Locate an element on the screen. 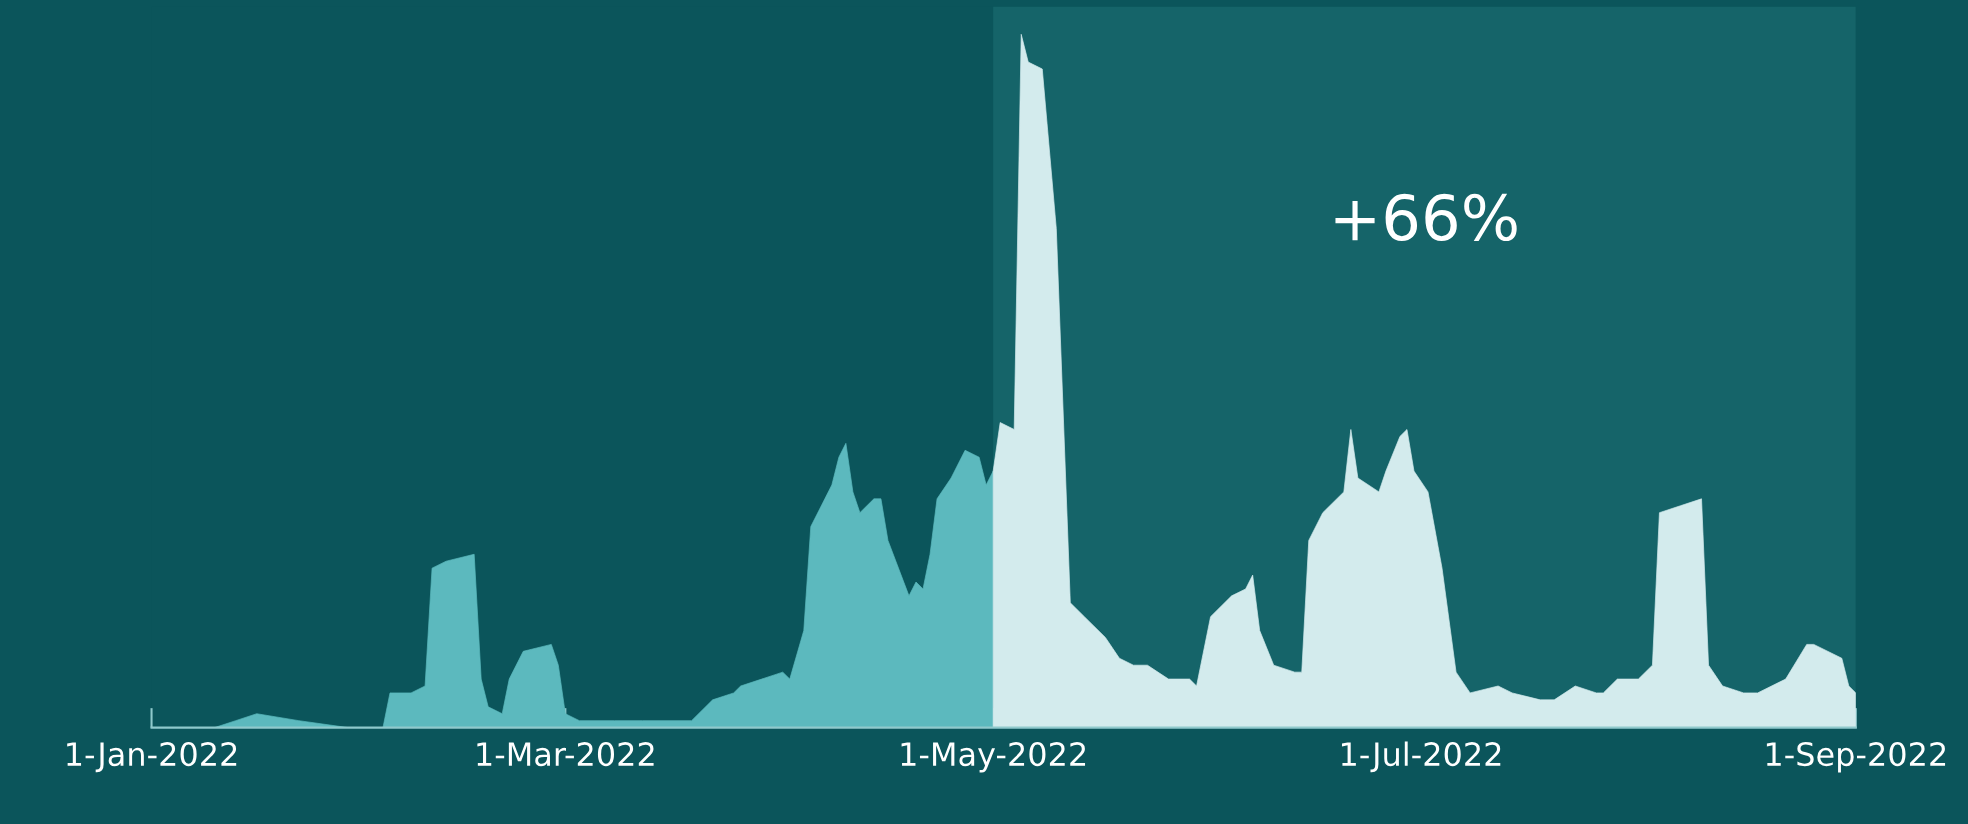 This screenshot has width=1968, height=824. x-tick-label: 1-Jul-2022 is located at coordinates (1421, 757).